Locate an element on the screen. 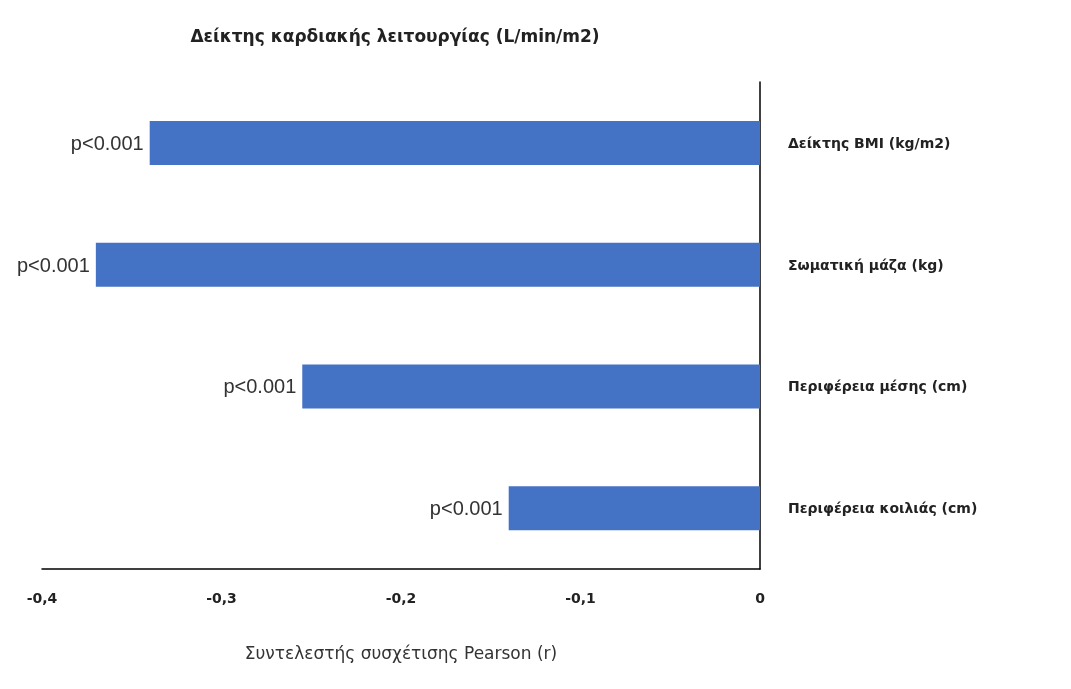 The height and width of the screenshot is (689, 1071). y-tick-label: Σωματική μάζα (kg) is located at coordinates (866, 264).